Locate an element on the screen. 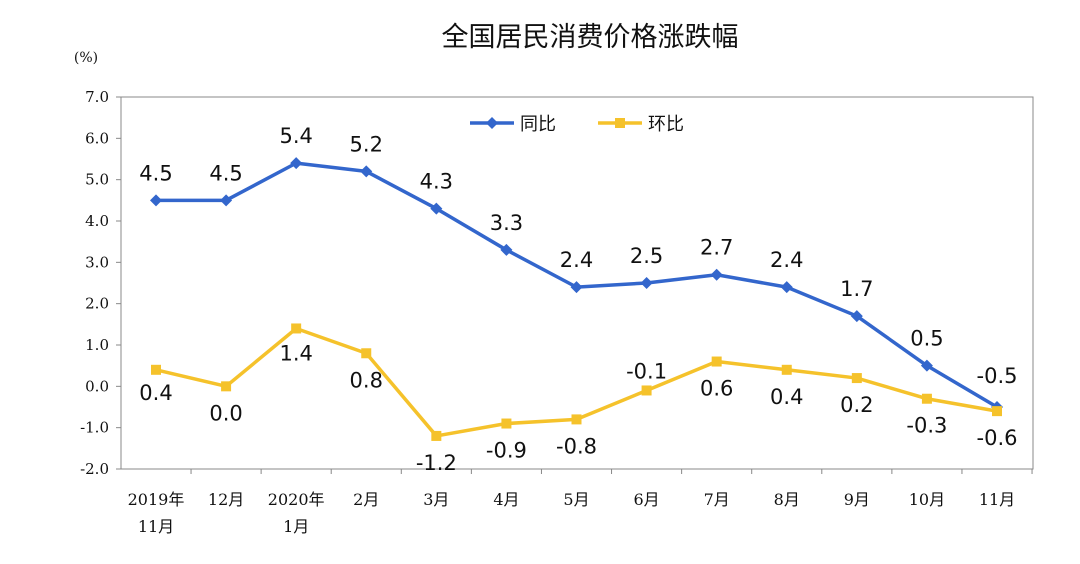 The height and width of the screenshot is (564, 1080). data-label-yoy: 3.3 is located at coordinates (506, 223).